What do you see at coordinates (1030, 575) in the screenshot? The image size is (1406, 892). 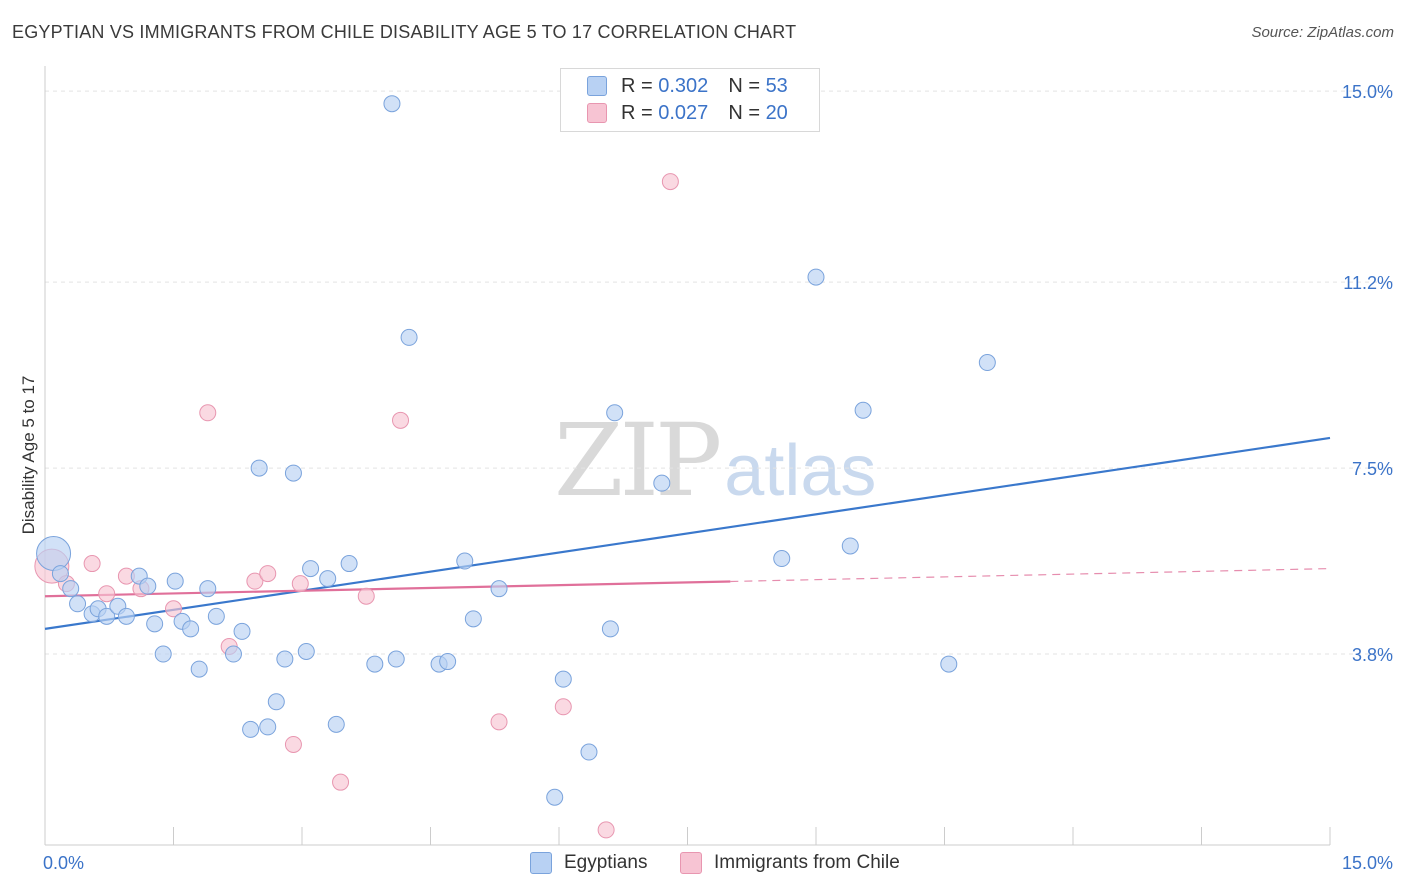 I see `chile-trend-line-dashed` at bounding box center [1030, 575].